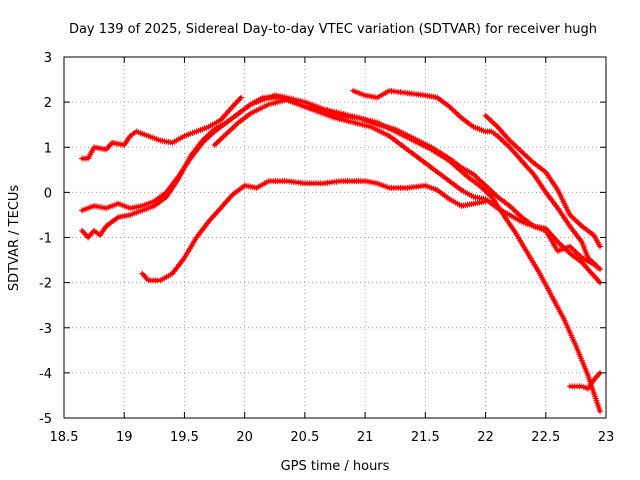 This screenshot has height=480, width=640. I want to click on y-tick-label: -4, so click(45, 374).